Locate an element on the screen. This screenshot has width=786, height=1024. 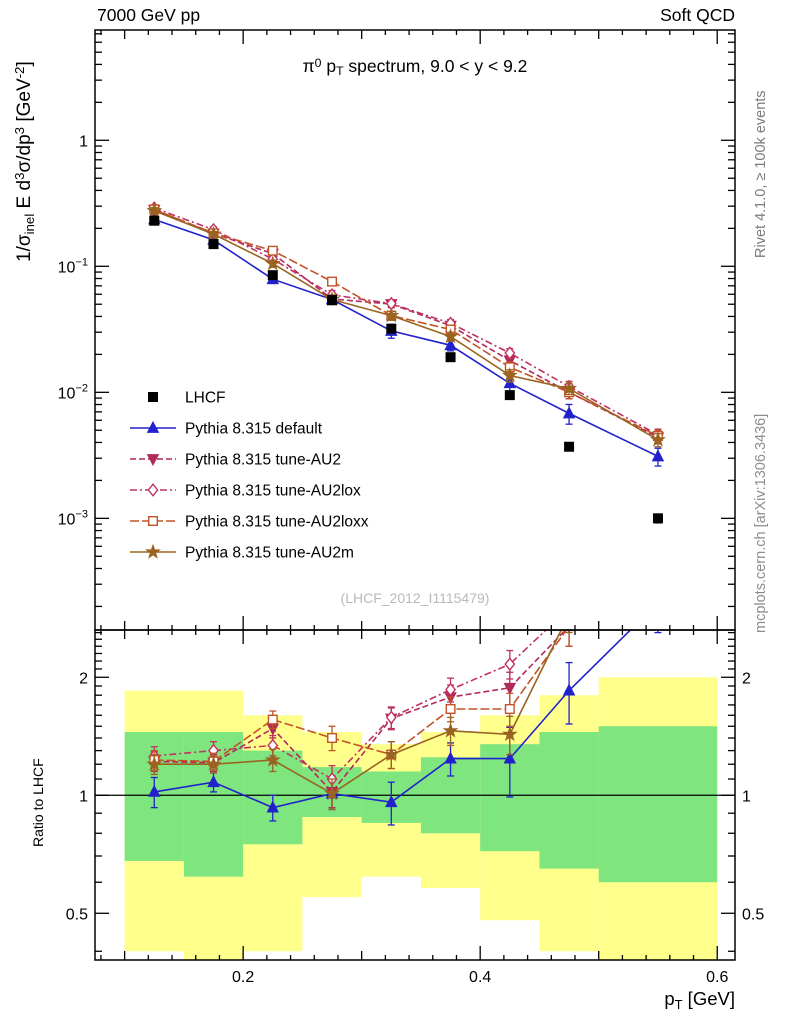
x-tick-label: 0.4 is located at coordinates (480, 977).